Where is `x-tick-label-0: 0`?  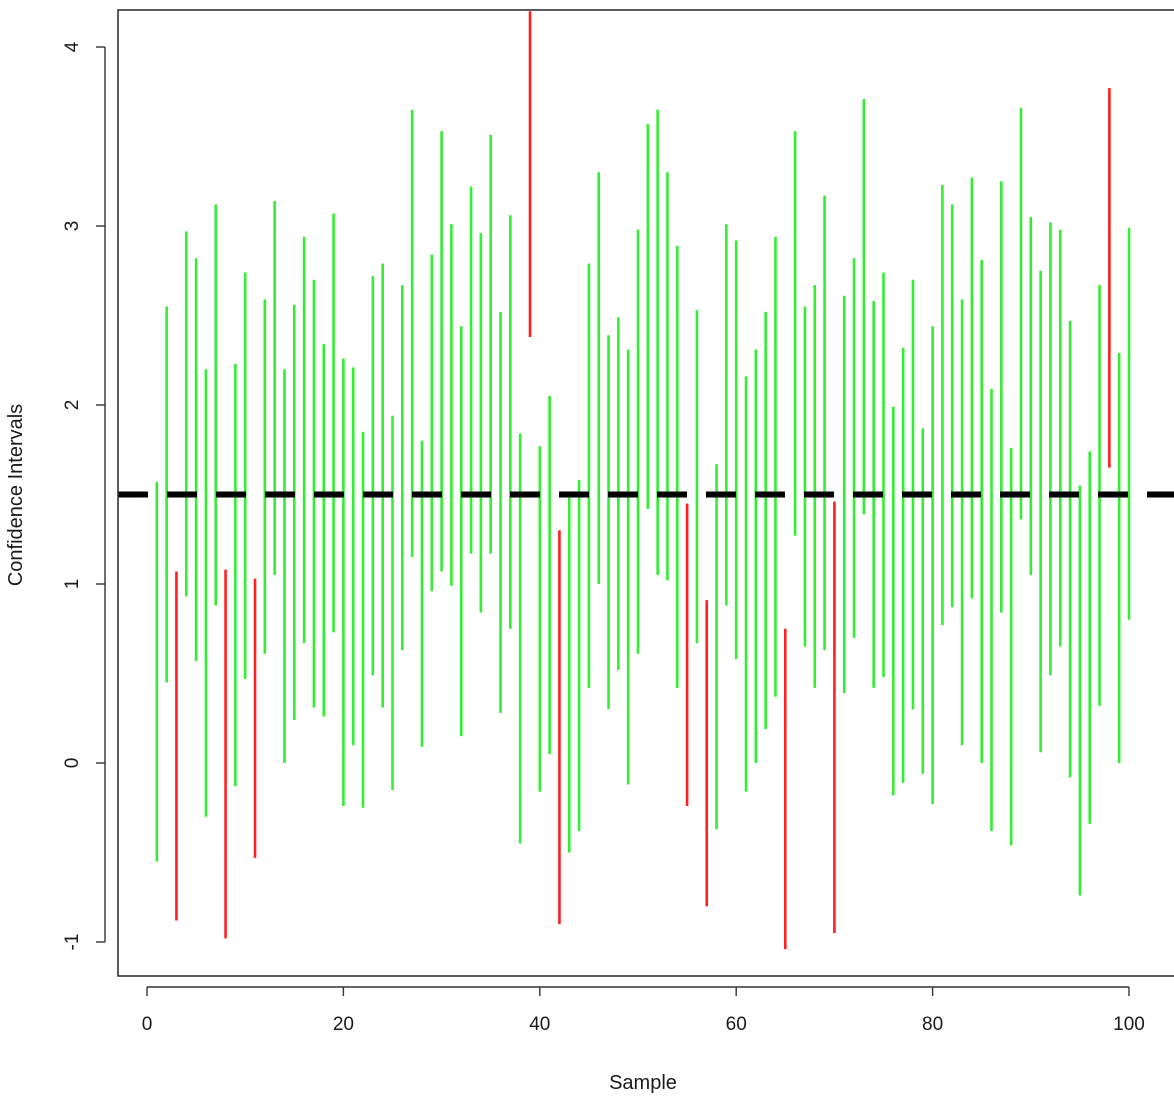 x-tick-label-0: 0 is located at coordinates (147, 1024).